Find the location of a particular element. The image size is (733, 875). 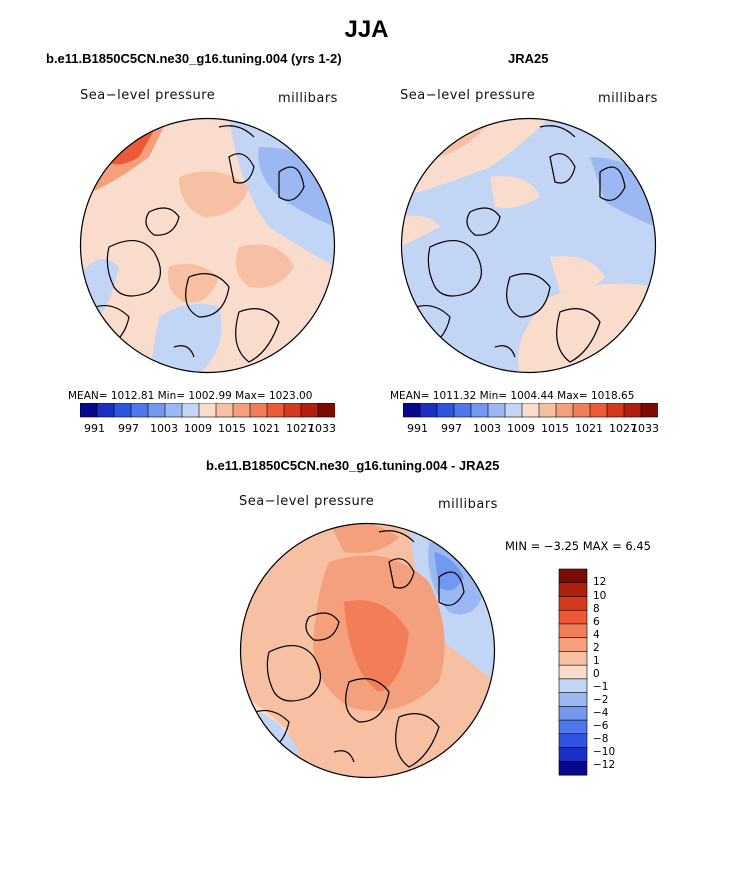

diff-colorbar-tick: 6 is located at coordinates (596, 622).